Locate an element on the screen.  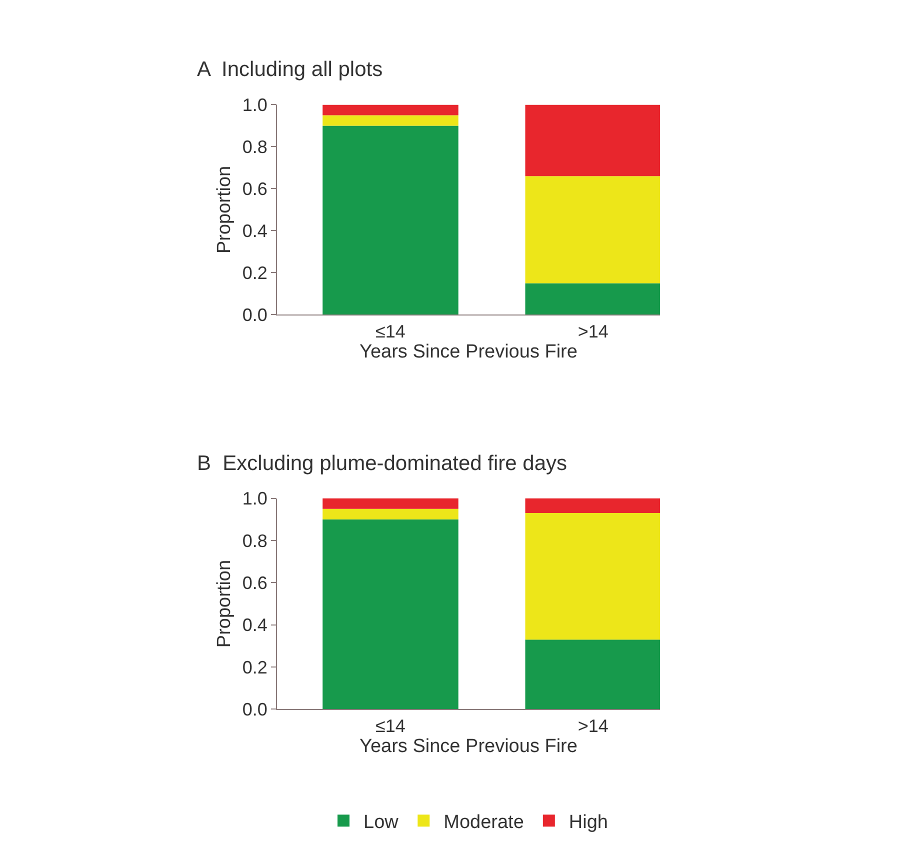
legend-label: High is located at coordinates (588, 823).